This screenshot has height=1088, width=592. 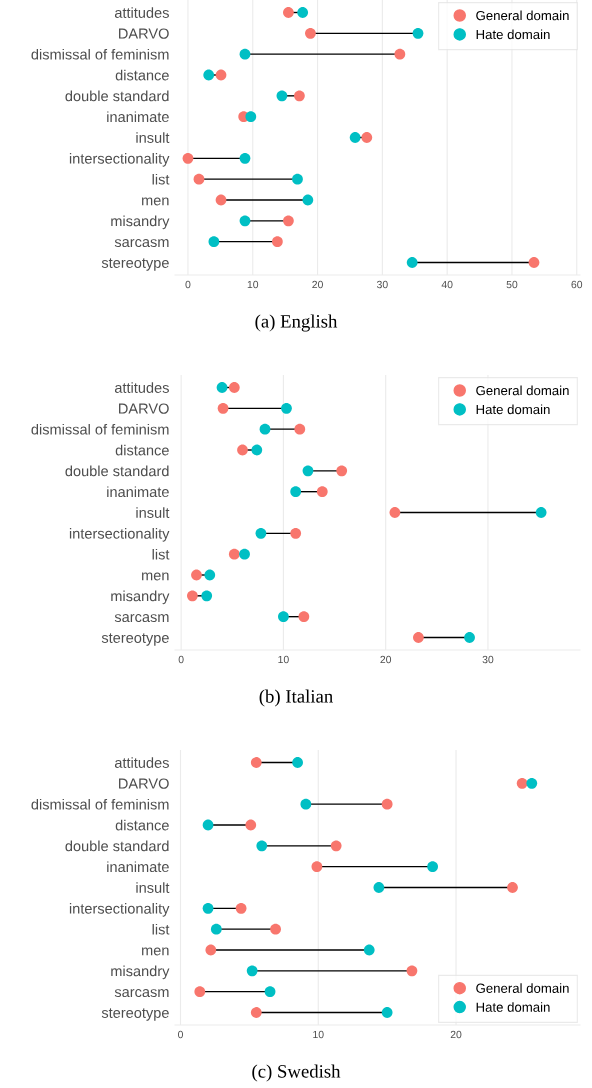 What do you see at coordinates (296, 323) in the screenshot?
I see `text: (a) English` at bounding box center [296, 323].